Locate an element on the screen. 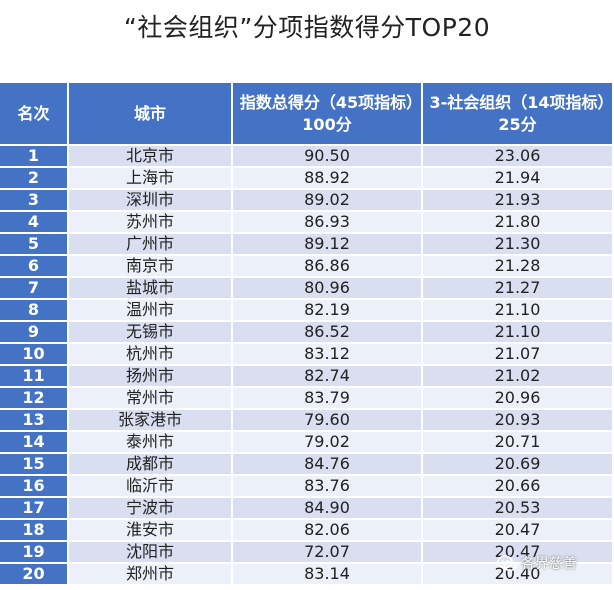 The width and height of the screenshot is (614, 590). table-row: 11 扬州市 82.74 21.02 is located at coordinates (306, 376).